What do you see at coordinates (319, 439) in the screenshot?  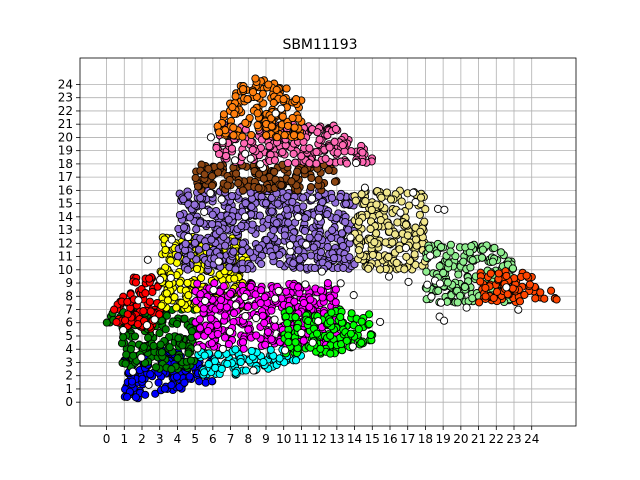 I see `x-tick-label: 12` at bounding box center [319, 439].